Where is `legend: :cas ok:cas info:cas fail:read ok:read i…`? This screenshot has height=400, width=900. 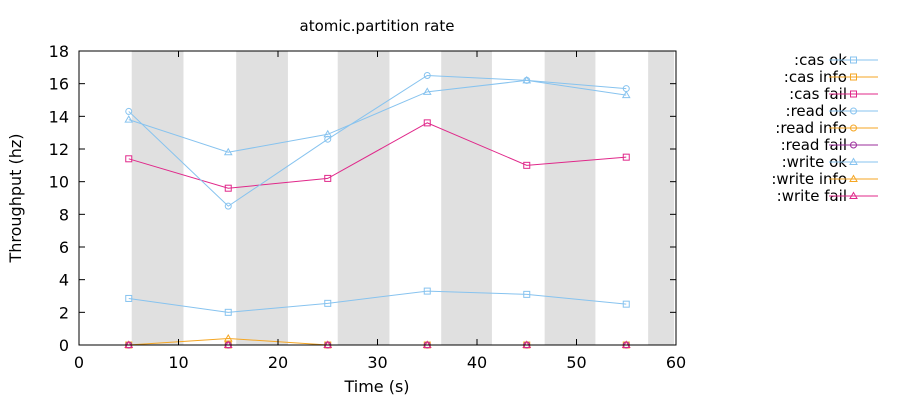
legend: :cas ok:cas info:cas fail:read ok:read i… is located at coordinates (824, 128).